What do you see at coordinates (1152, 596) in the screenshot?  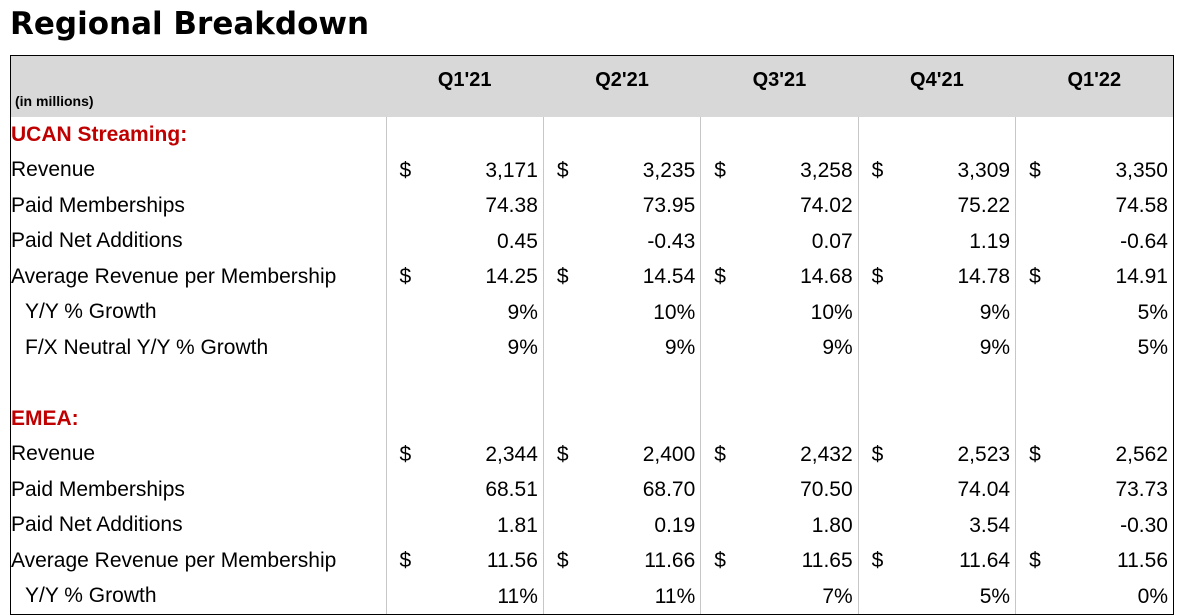 I see `cell-value: 0%` at bounding box center [1152, 596].